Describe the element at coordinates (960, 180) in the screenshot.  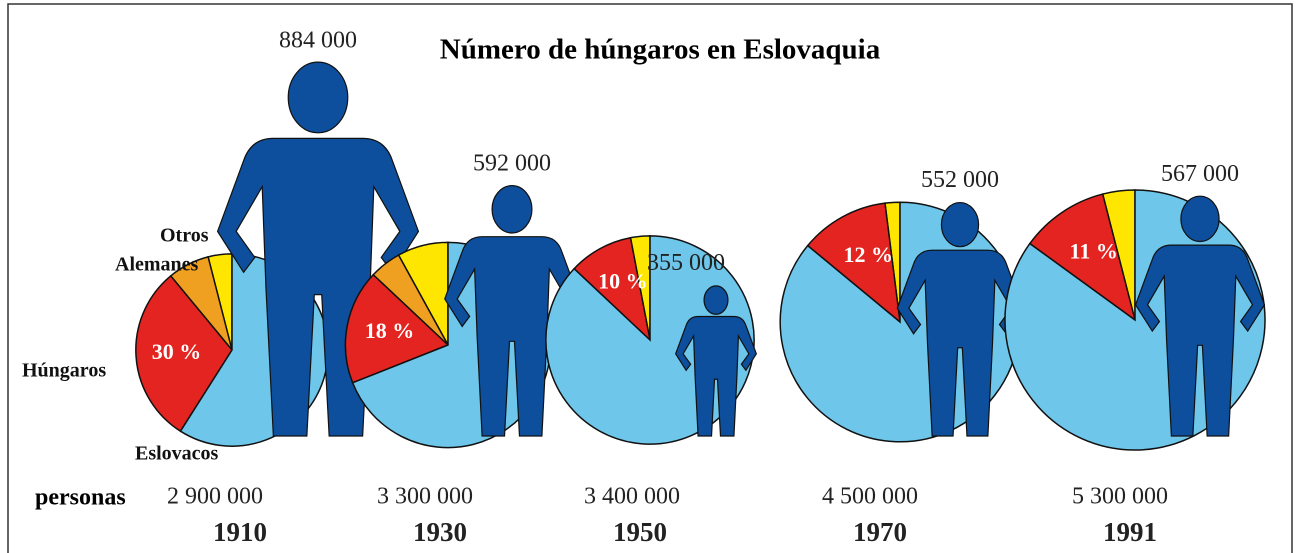
I see `hungarian-count: 552 000` at that location.